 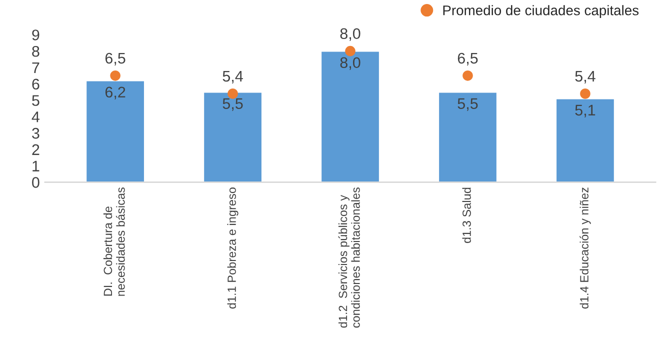 What do you see at coordinates (36, 166) in the screenshot?
I see `y-tick-label: 1` at bounding box center [36, 166].